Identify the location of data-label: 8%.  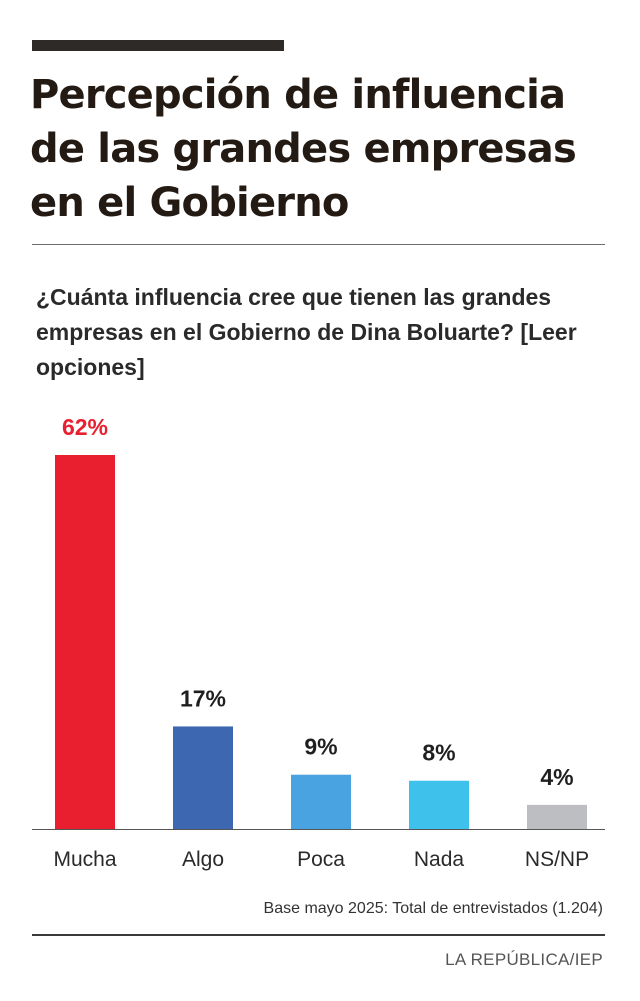
(438, 753).